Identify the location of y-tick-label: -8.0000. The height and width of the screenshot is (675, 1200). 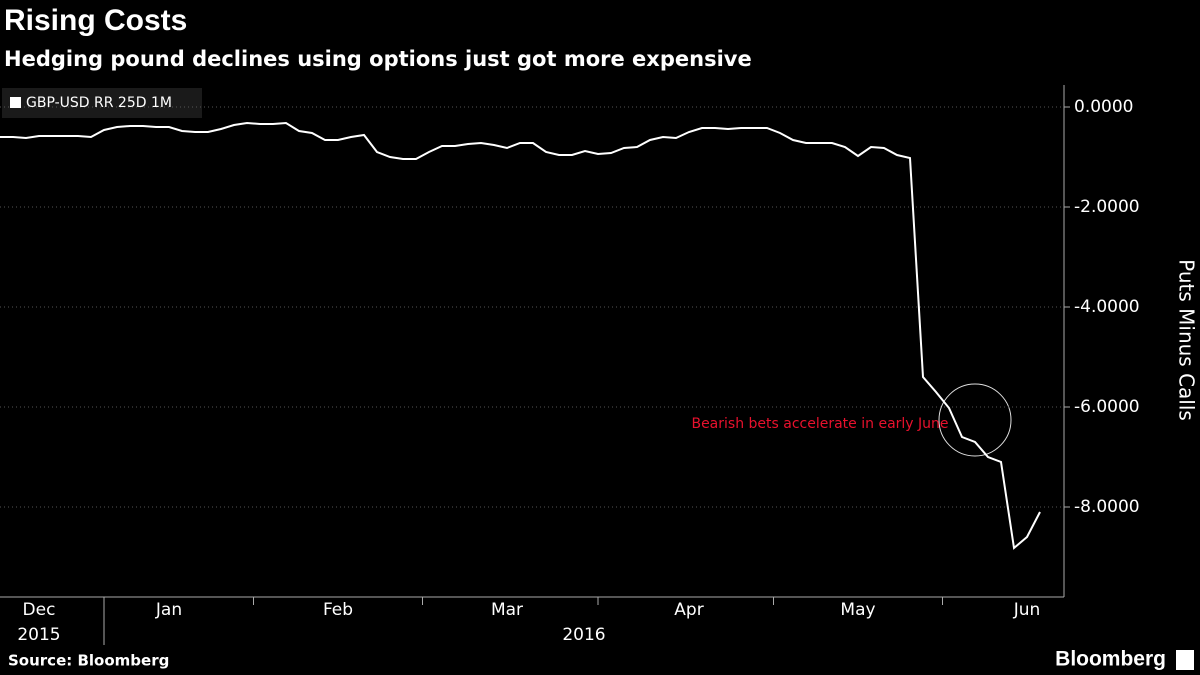
(1107, 507).